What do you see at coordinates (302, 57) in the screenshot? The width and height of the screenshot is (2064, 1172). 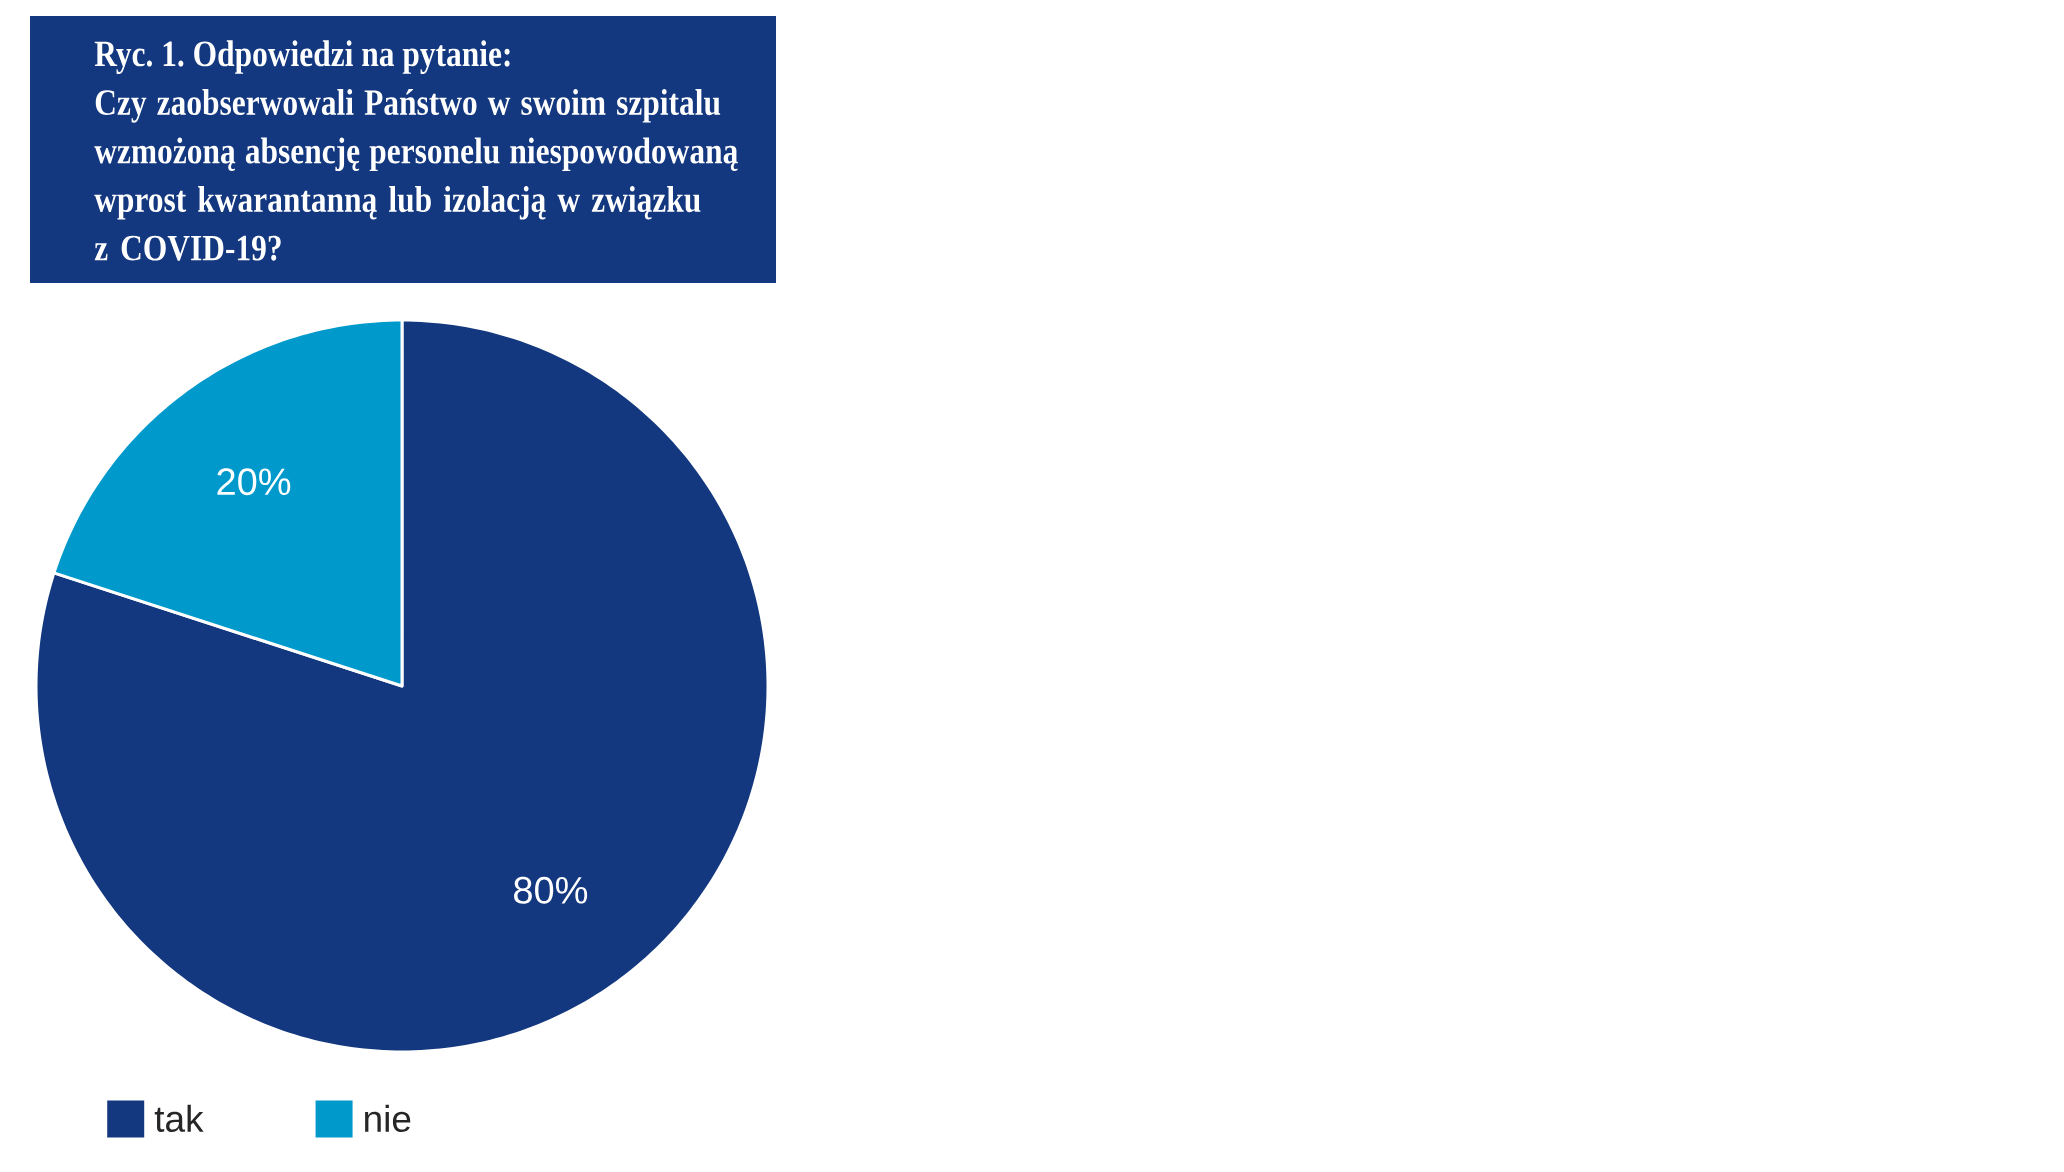 I see `chart-title: Ryc. 1. Odpowiedzi na pytanie:` at bounding box center [302, 57].